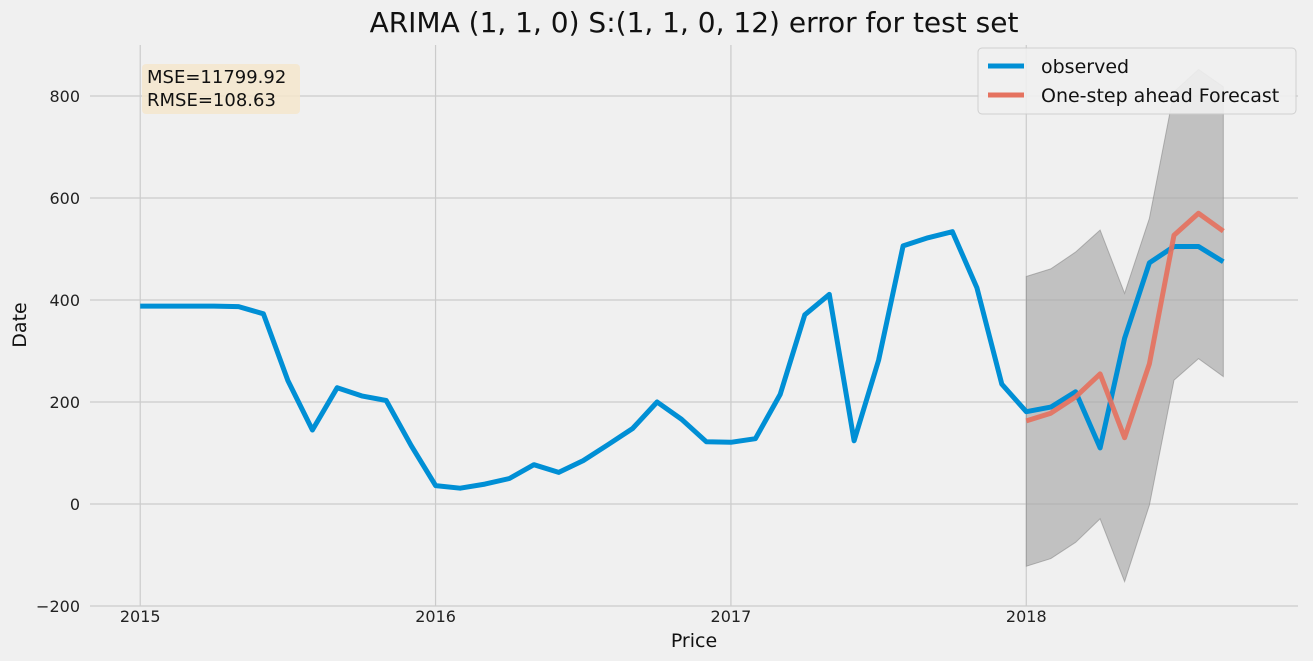 The height and width of the screenshot is (661, 1313). I want to click on y-tick-label: 0, so click(75, 504).